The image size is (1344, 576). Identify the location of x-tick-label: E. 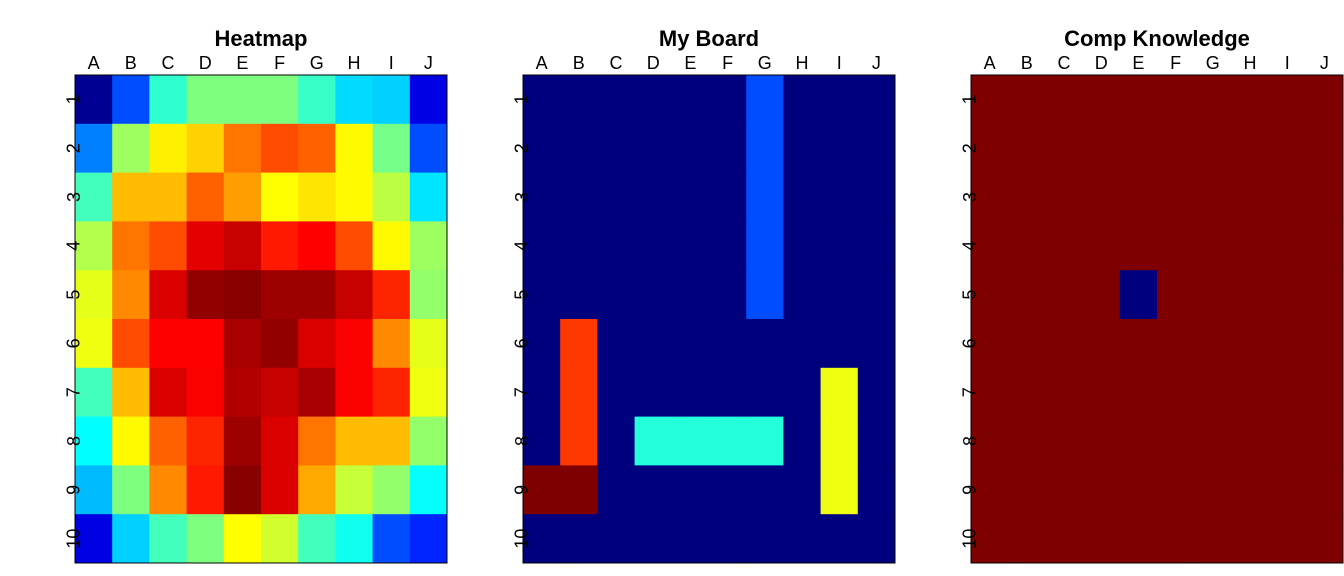
(1138, 63).